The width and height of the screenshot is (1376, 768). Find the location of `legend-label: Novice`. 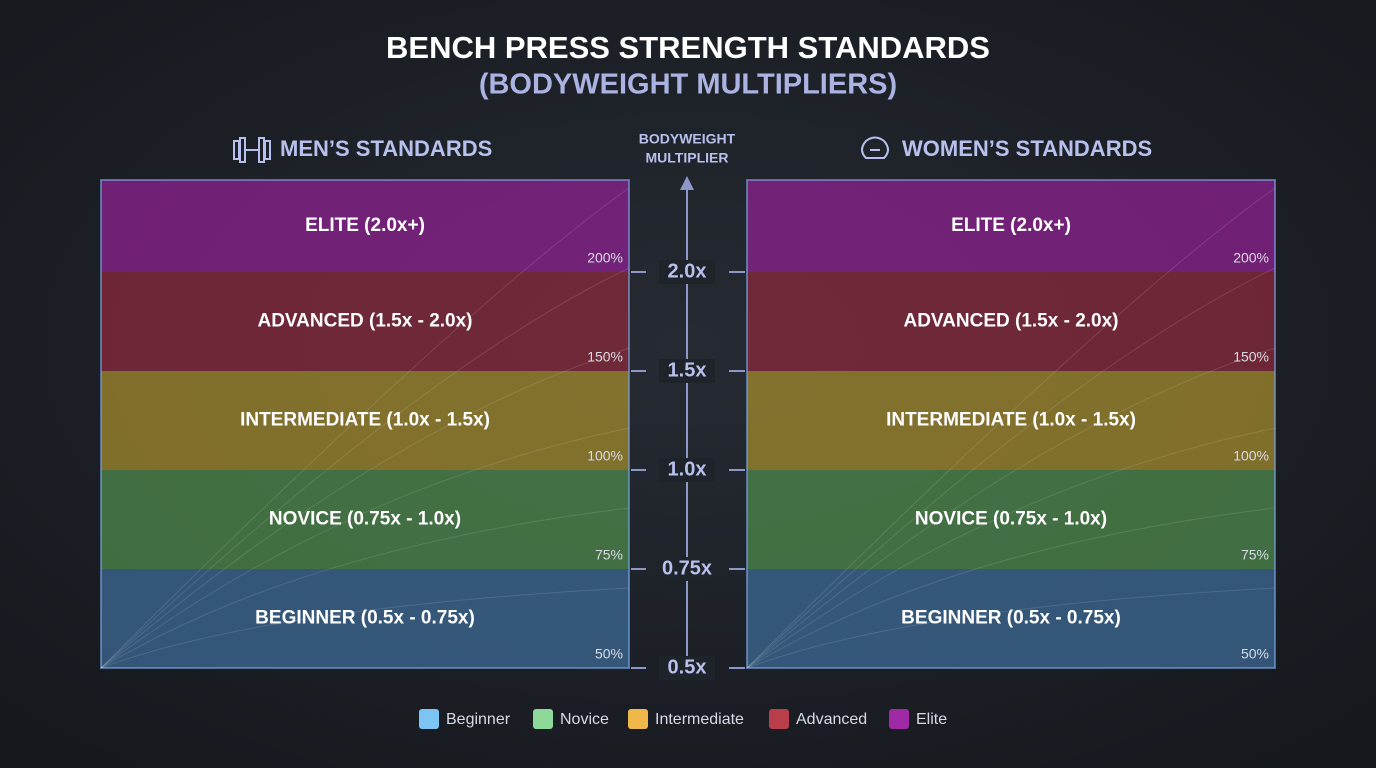

legend-label: Novice is located at coordinates (584, 719).